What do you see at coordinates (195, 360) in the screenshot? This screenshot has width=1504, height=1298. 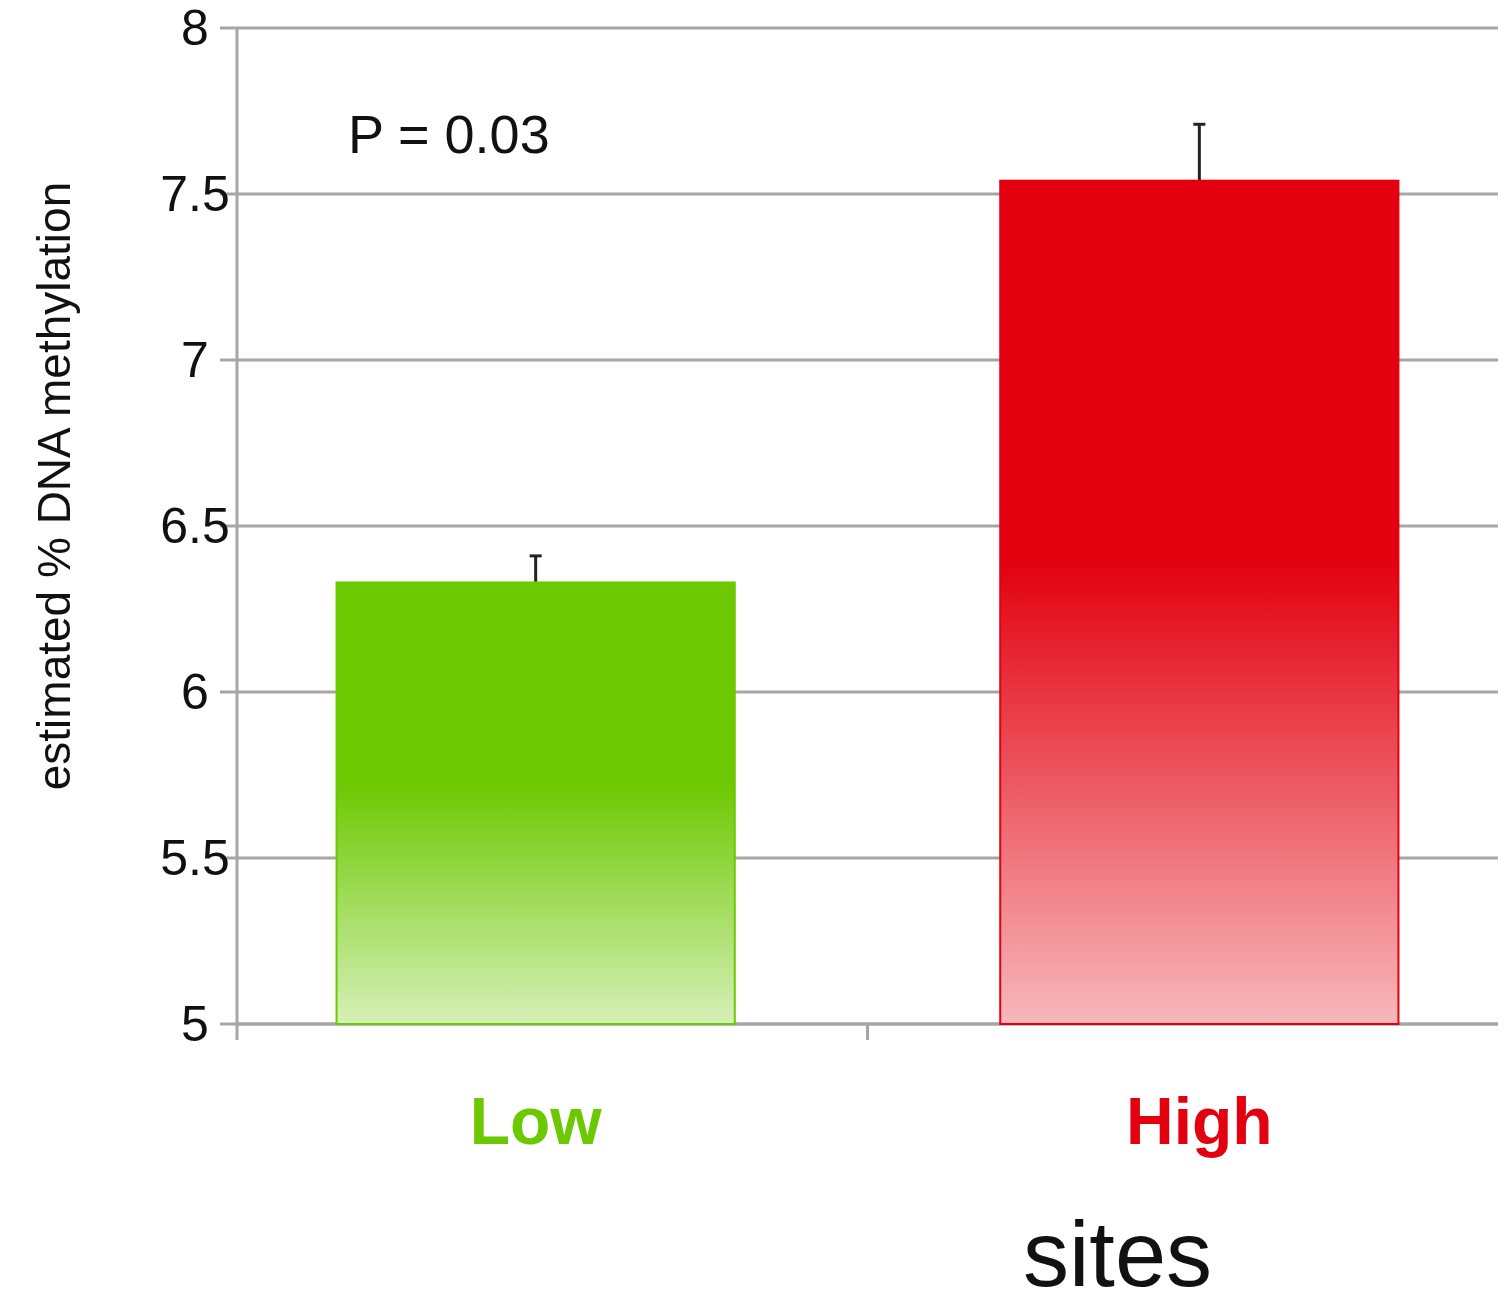 I see `y-tick-label: 7` at bounding box center [195, 360].